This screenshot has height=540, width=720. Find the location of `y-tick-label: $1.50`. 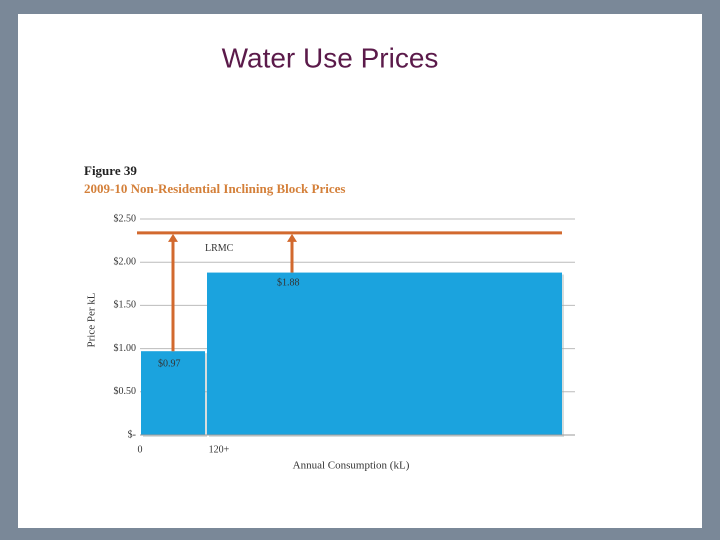

y-tick-label: $1.50 is located at coordinates (125, 305).